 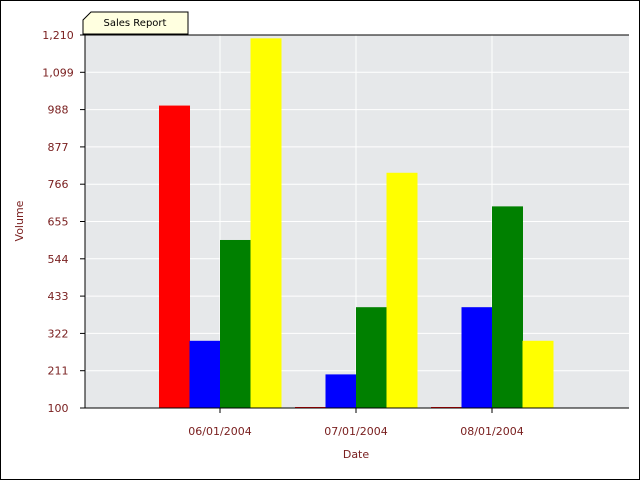 I want to click on x-axis-title: Date, so click(x=356, y=454).